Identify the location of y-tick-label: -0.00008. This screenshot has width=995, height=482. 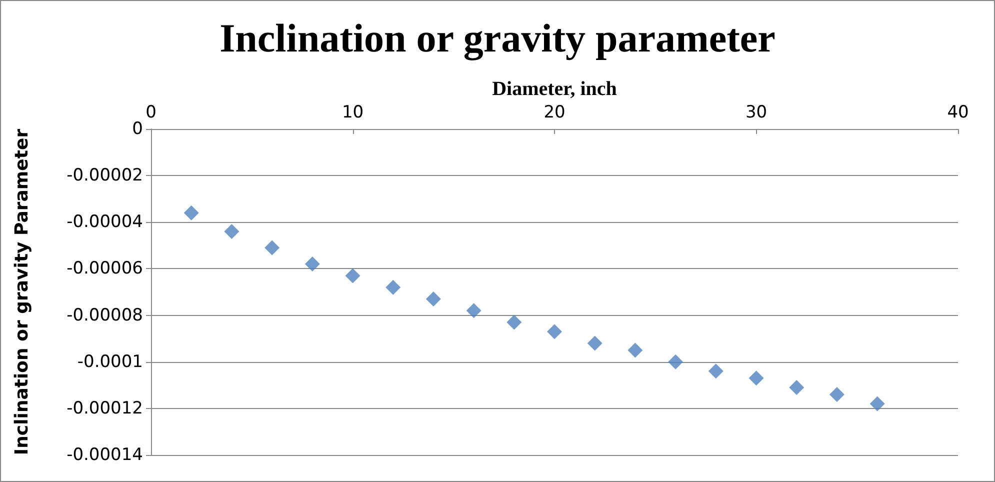
(104, 315).